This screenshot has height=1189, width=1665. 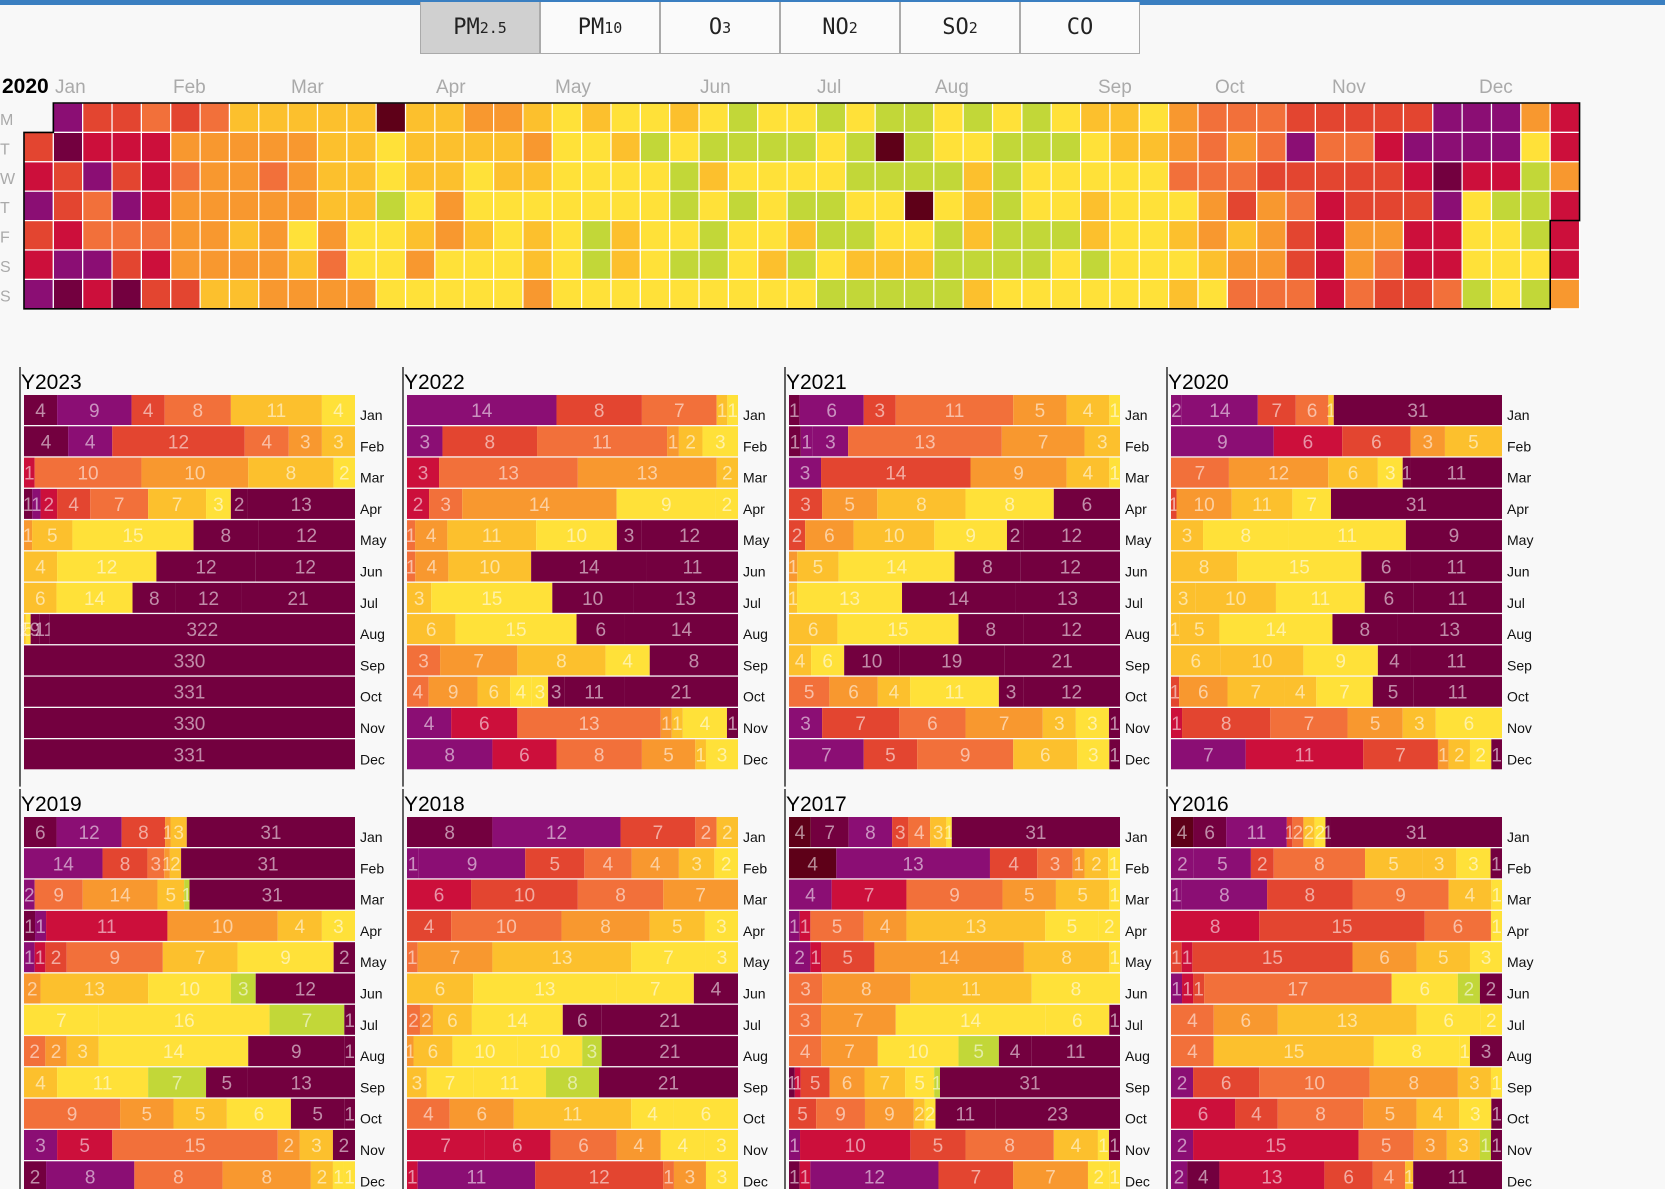 I want to click on tab-no2: NO 2, so click(x=840, y=28).